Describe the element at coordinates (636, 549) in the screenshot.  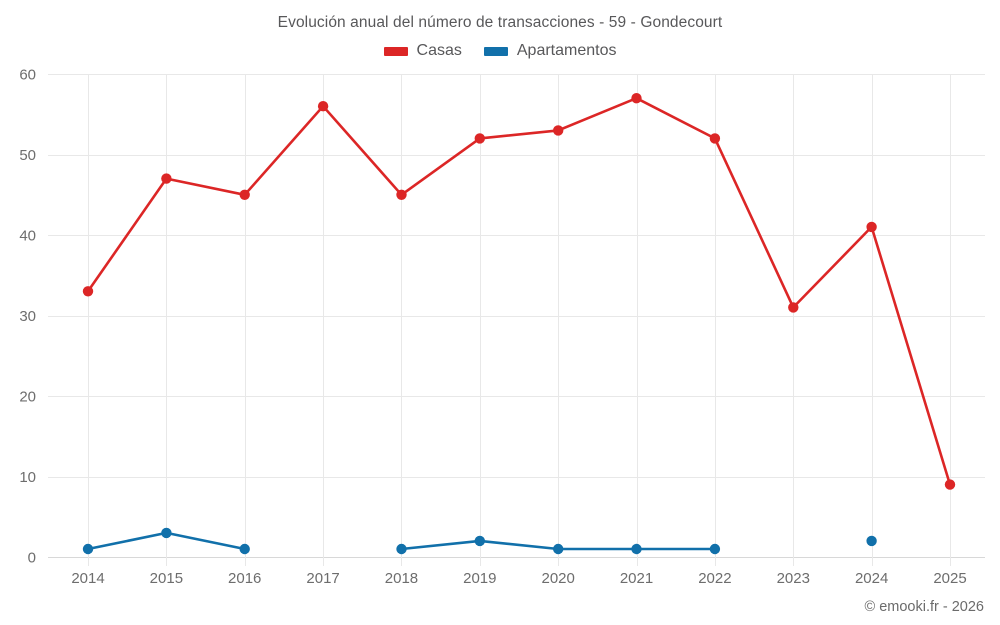
I see `data-point-apartamentos-2021` at that location.